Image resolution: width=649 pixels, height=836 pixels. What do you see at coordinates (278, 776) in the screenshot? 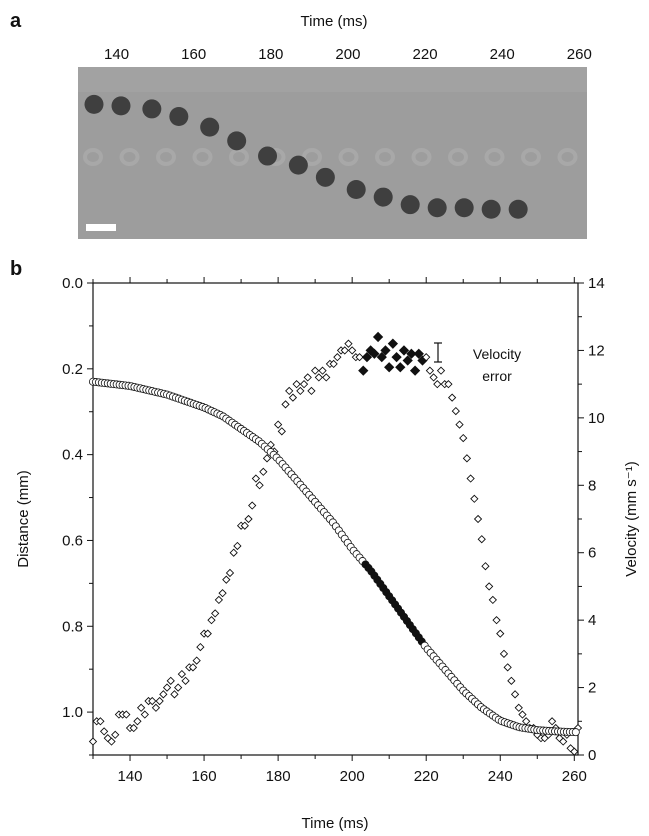
I see `x-tick-label-180: 180` at bounding box center [278, 776].